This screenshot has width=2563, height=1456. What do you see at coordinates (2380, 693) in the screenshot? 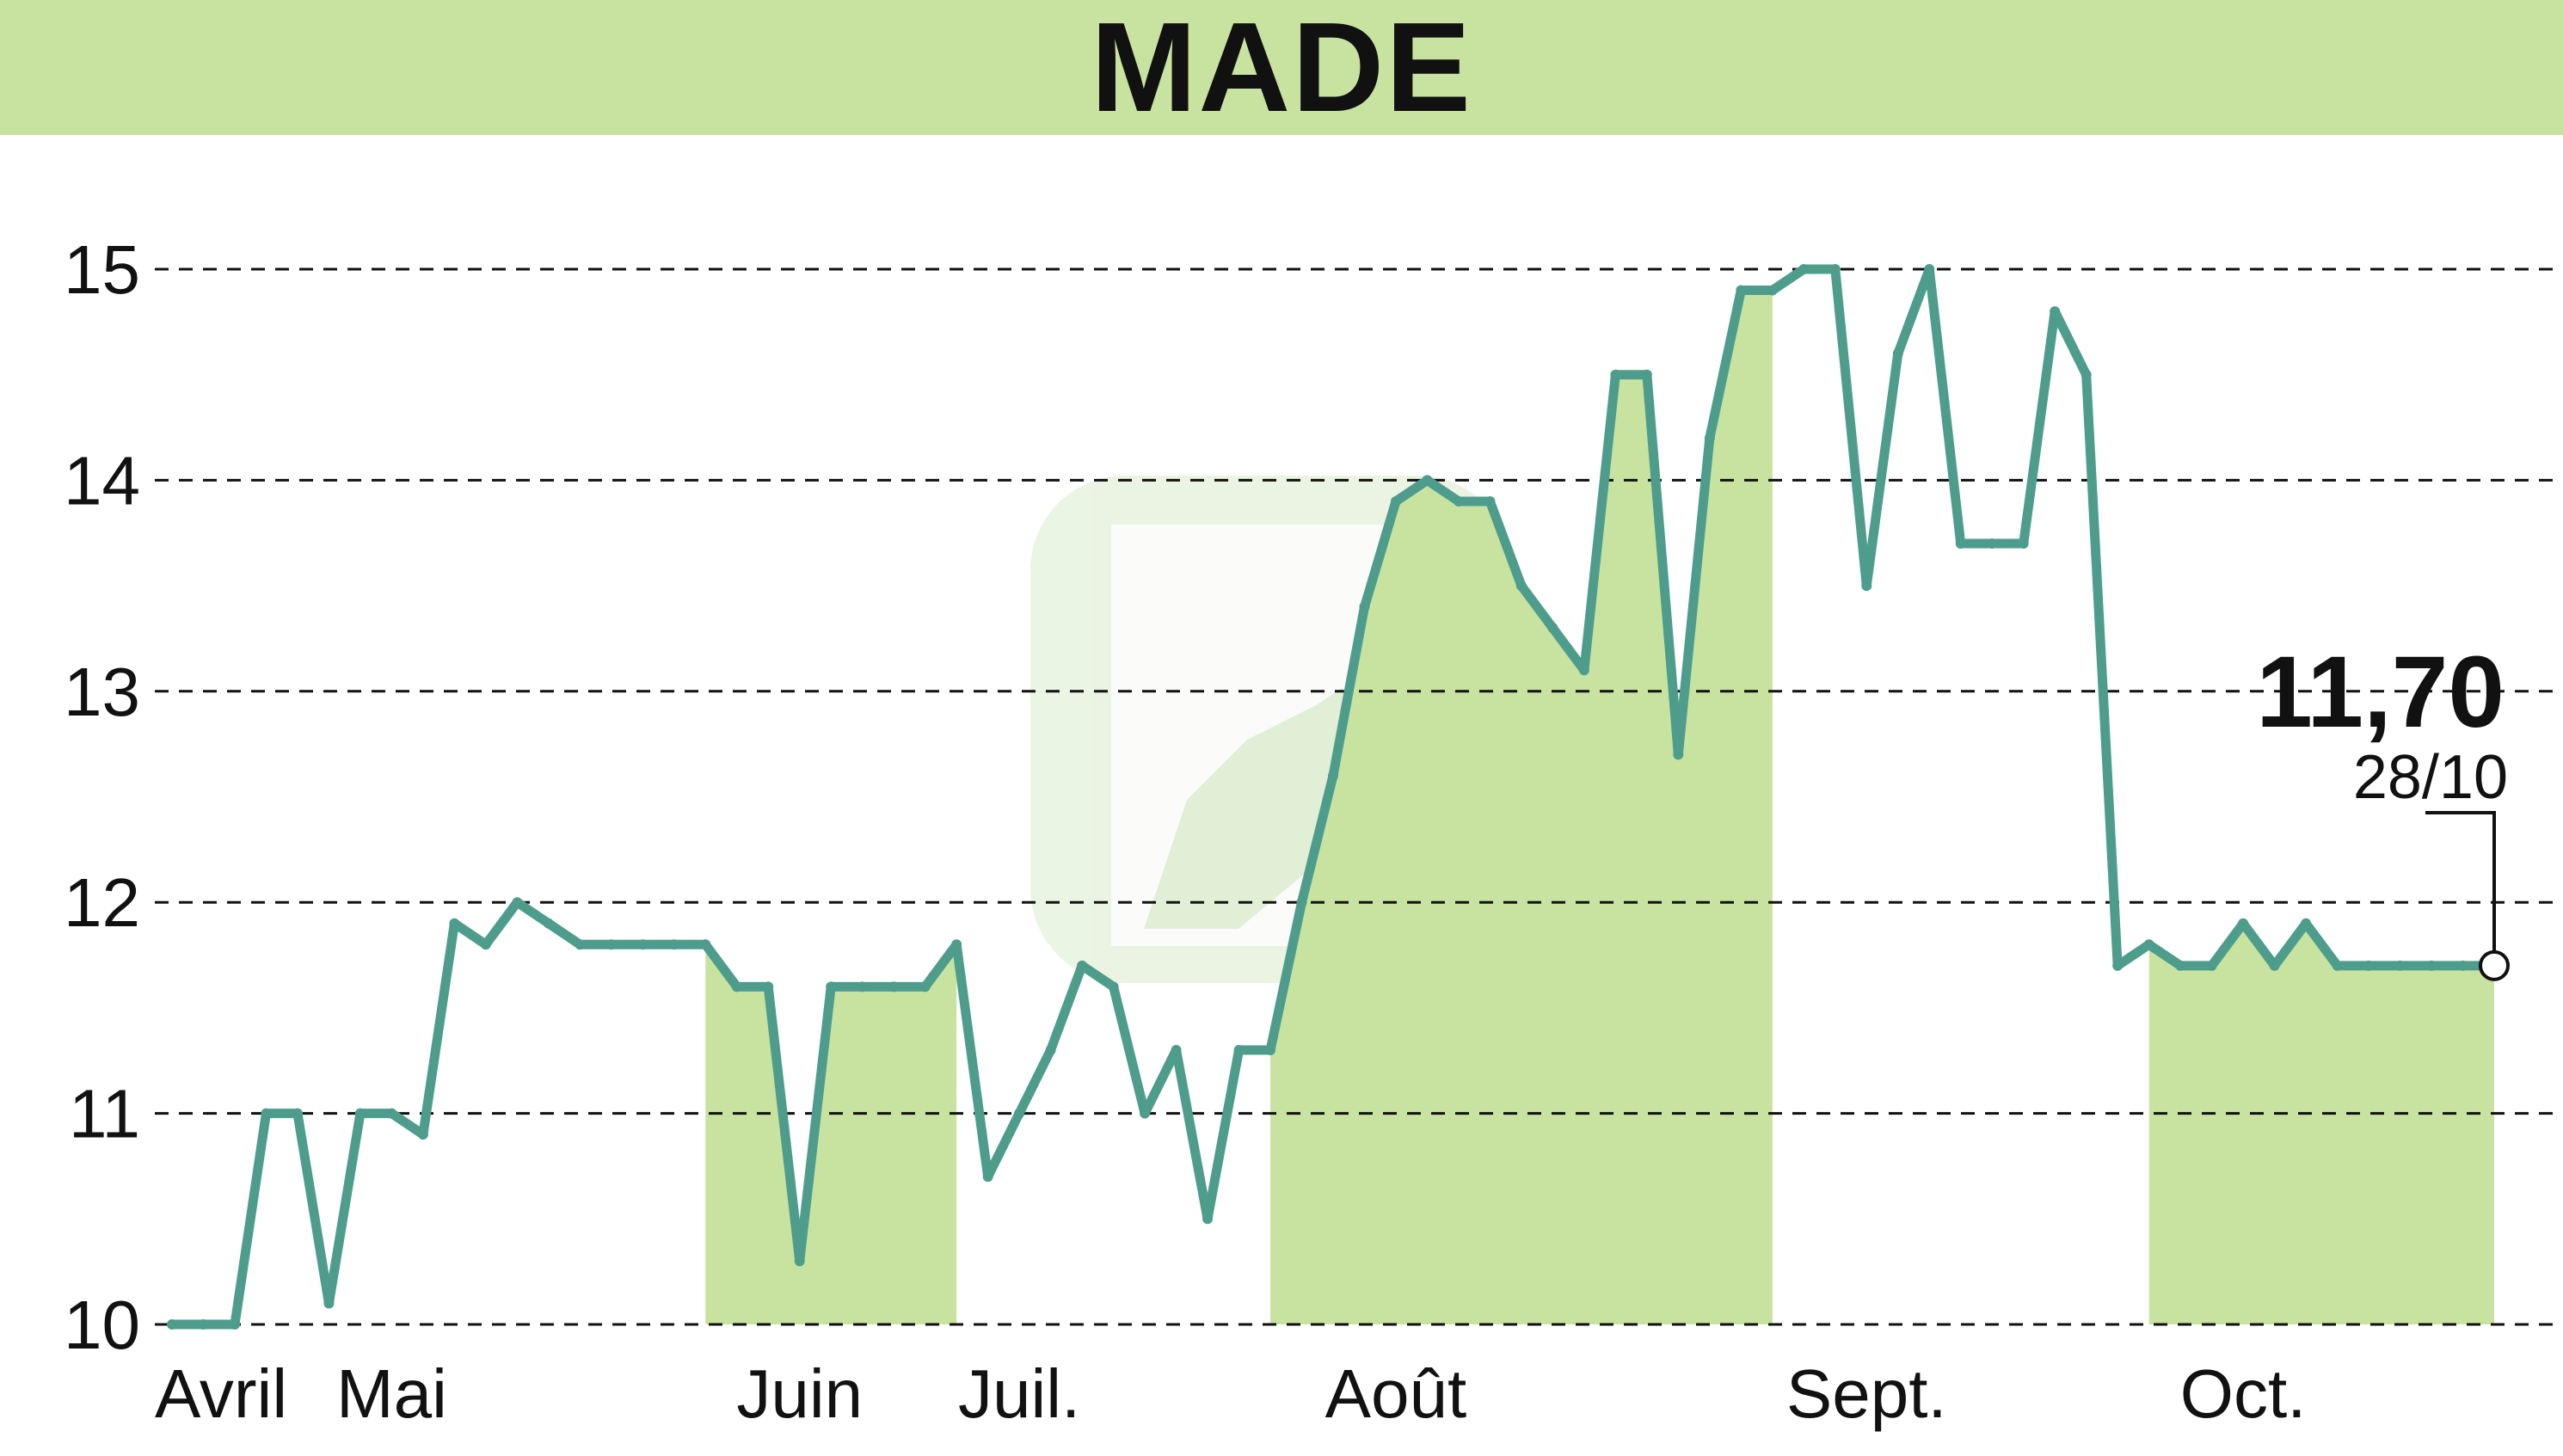
I see `last-value-label: 11,70` at bounding box center [2380, 693].